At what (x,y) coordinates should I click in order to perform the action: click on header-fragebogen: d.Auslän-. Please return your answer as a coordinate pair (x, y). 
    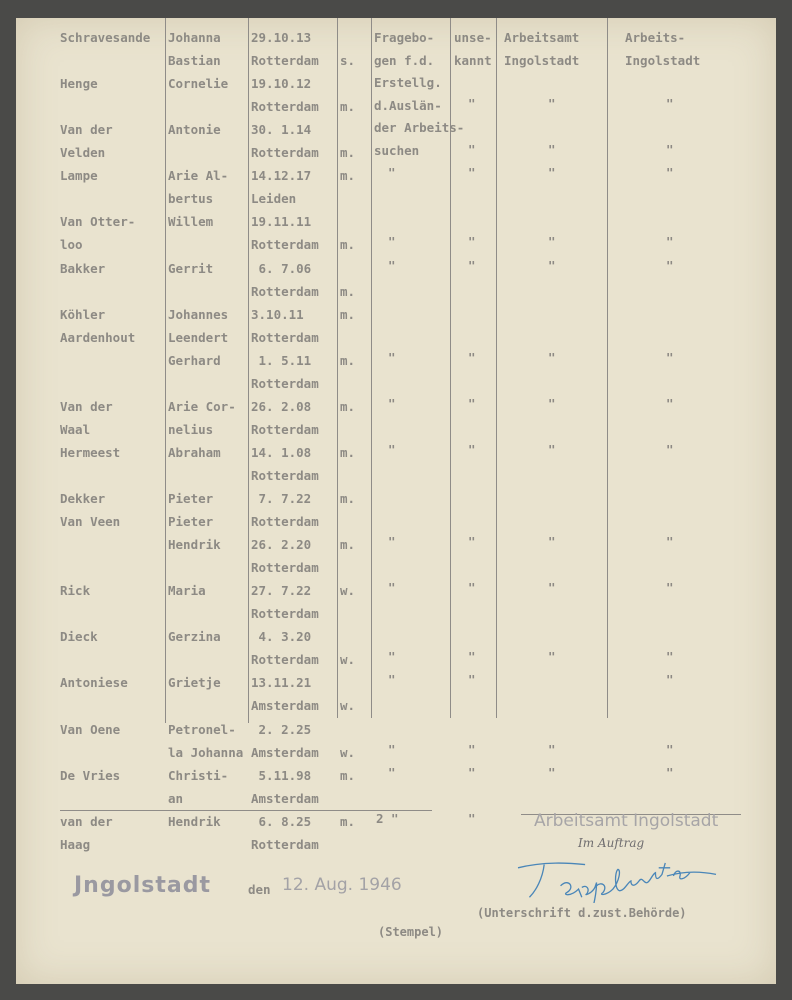
    Looking at the image, I should click on (408, 105).